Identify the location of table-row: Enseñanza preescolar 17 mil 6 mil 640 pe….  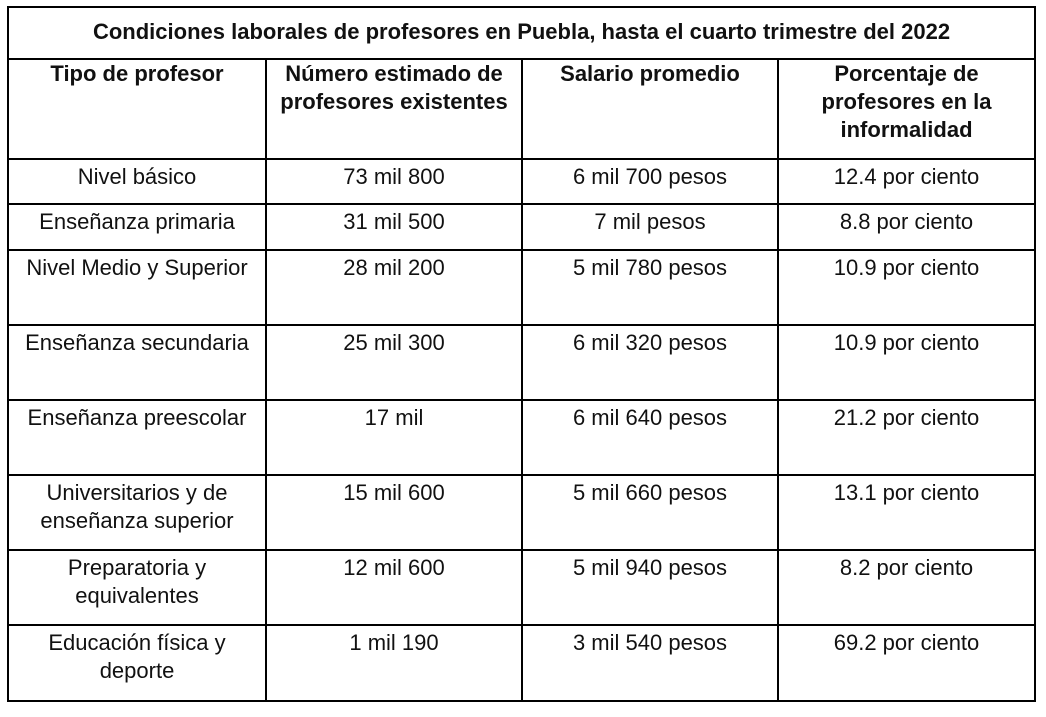
(522, 437).